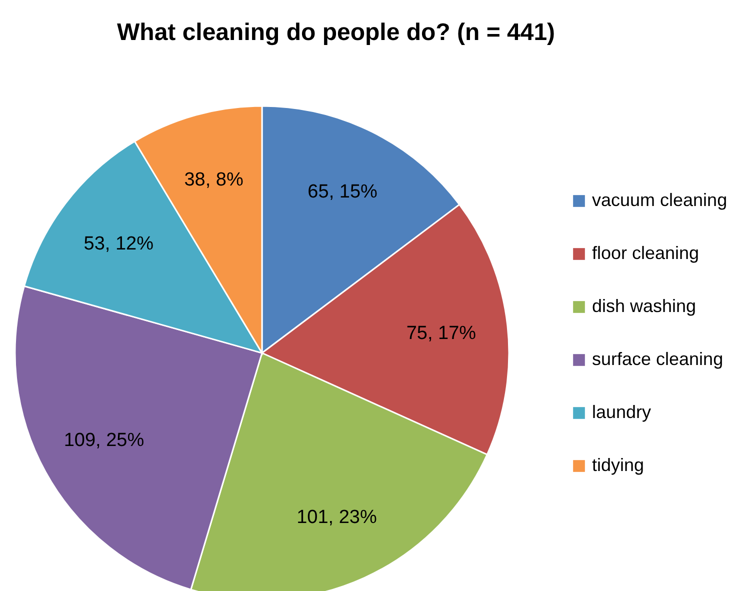  Describe the element at coordinates (658, 359) in the screenshot. I see `legend-label: surface cleaning` at that location.